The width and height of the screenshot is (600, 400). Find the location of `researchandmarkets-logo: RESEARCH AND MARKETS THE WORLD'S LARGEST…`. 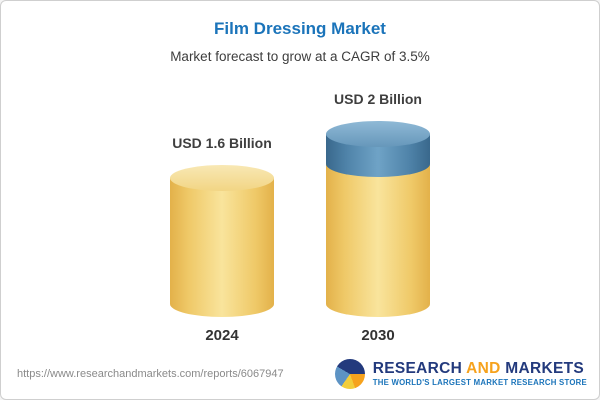

researchandmarkets-logo: RESEARCH AND MARKETS THE WORLD'S LARGEST… is located at coordinates (460, 374).